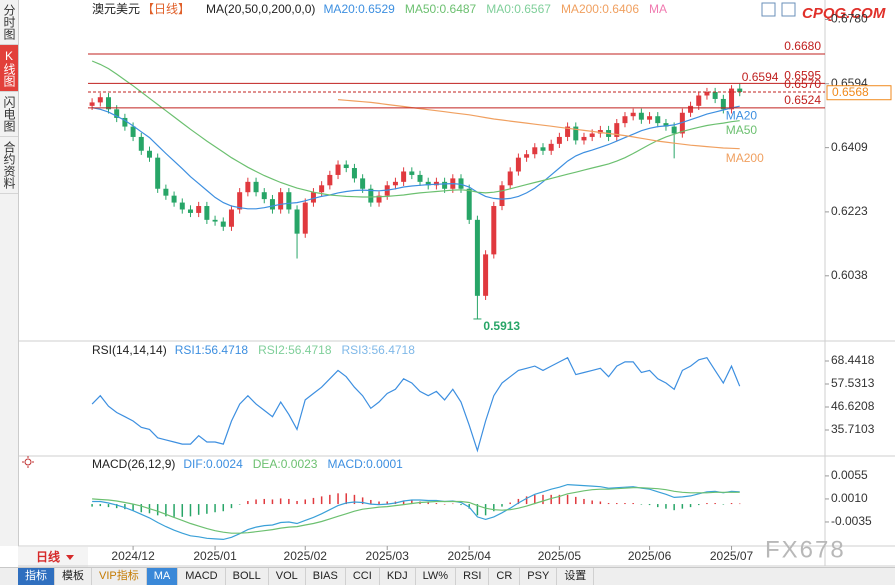 The height and width of the screenshot is (585, 895). What do you see at coordinates (116, 9) in the screenshot?
I see `chart-title: 澳元美元` at bounding box center [116, 9].